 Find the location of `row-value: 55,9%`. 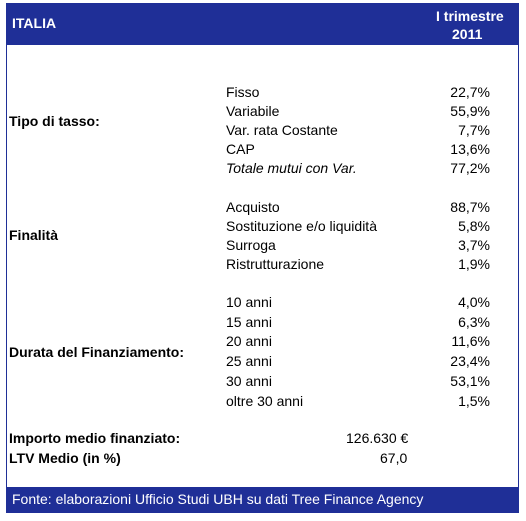

row-value: 55,9% is located at coordinates (470, 111).